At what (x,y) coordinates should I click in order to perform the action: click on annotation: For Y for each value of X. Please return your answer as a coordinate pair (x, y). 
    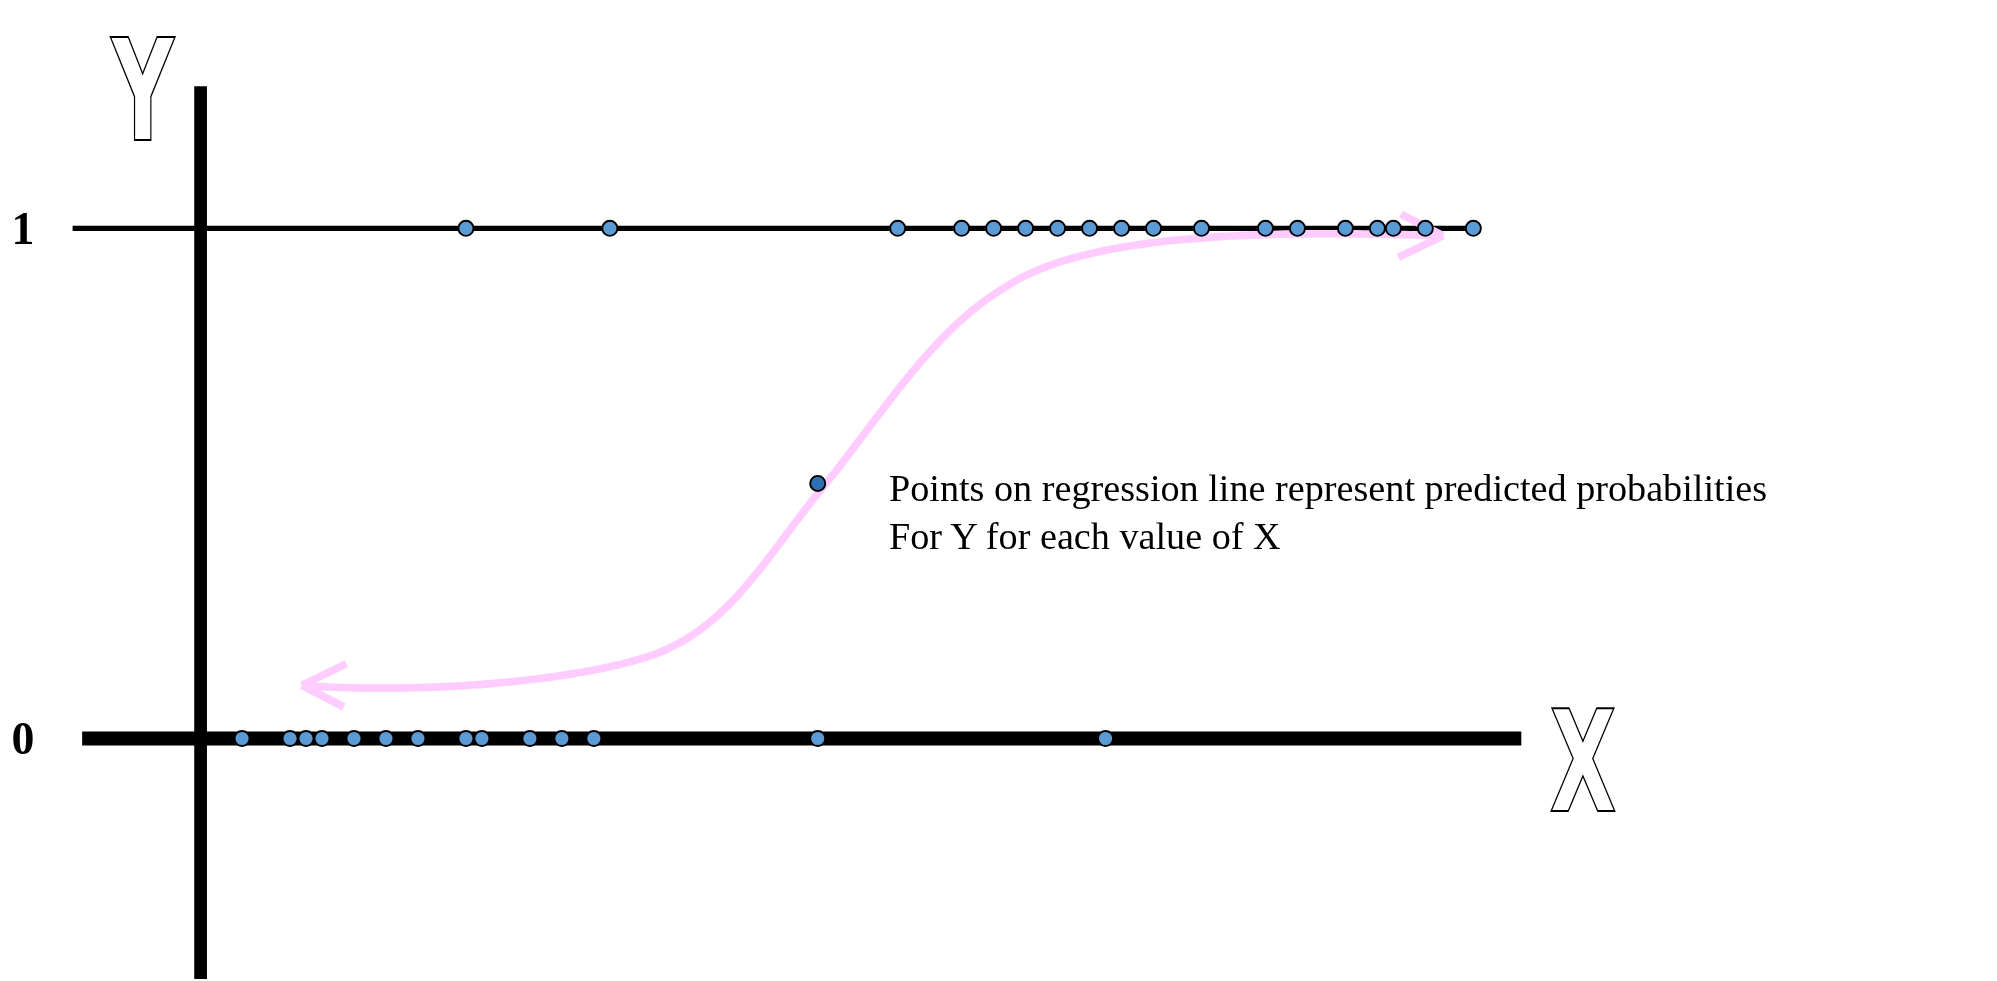
    Looking at the image, I should click on (1084, 536).